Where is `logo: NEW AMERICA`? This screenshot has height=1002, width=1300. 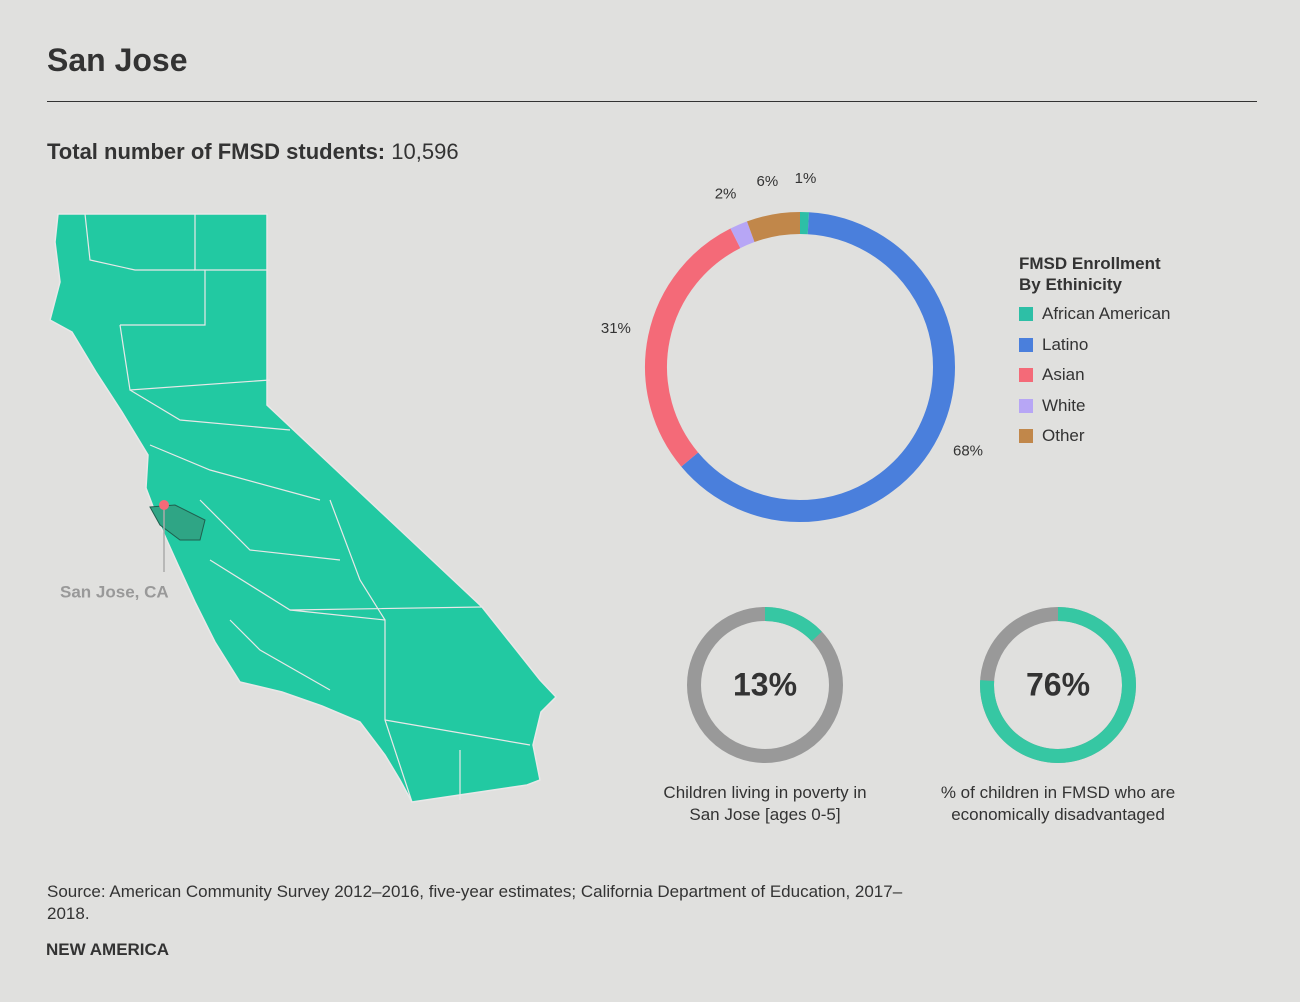 logo: NEW AMERICA is located at coordinates (108, 949).